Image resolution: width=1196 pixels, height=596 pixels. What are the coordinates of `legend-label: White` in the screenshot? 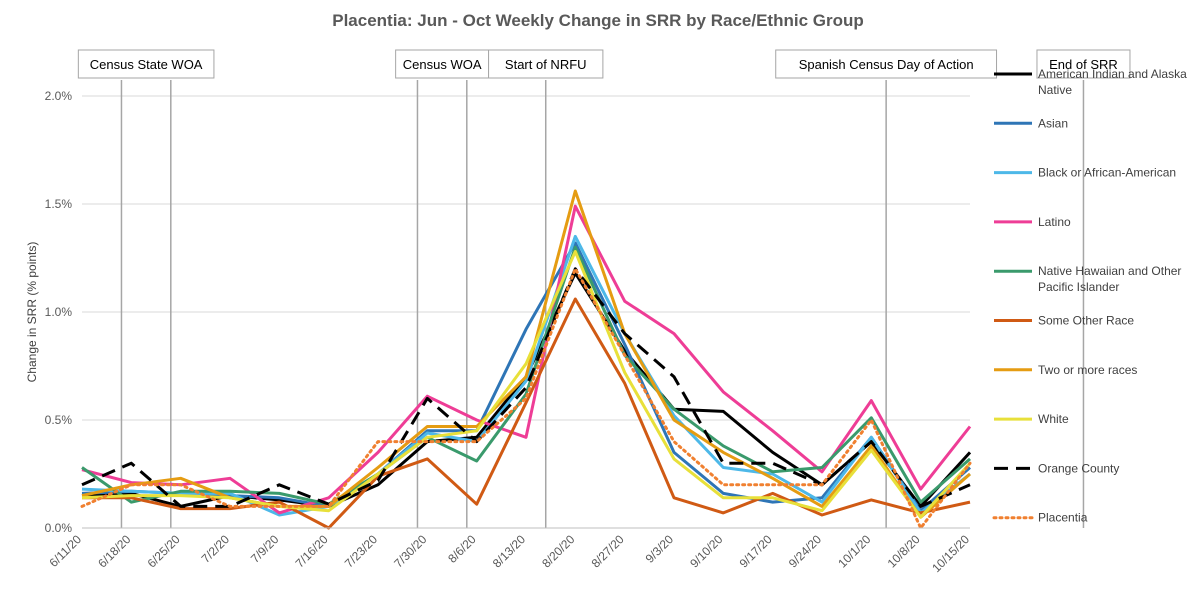 It's located at (1053, 419).